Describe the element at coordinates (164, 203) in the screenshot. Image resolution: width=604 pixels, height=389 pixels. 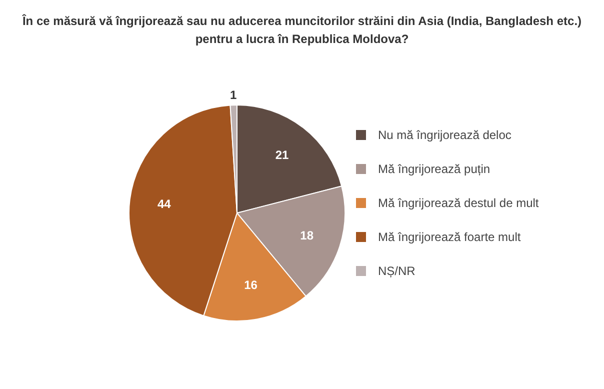
I see `data-label: 44` at that location.